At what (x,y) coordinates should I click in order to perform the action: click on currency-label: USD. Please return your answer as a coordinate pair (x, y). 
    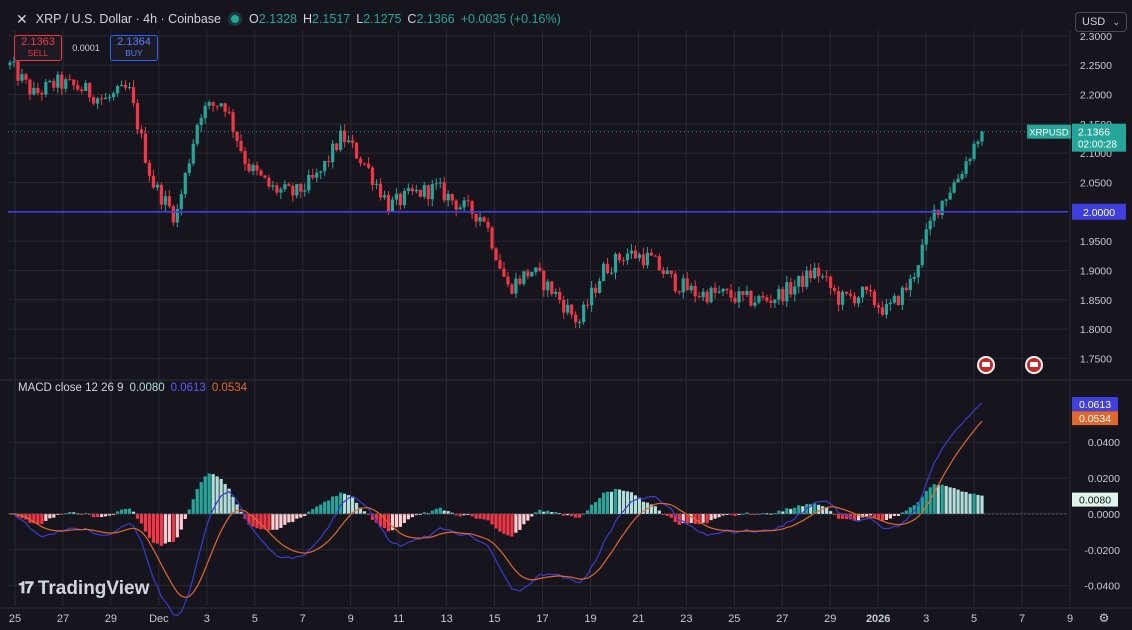
    Looking at the image, I should click on (1094, 22).